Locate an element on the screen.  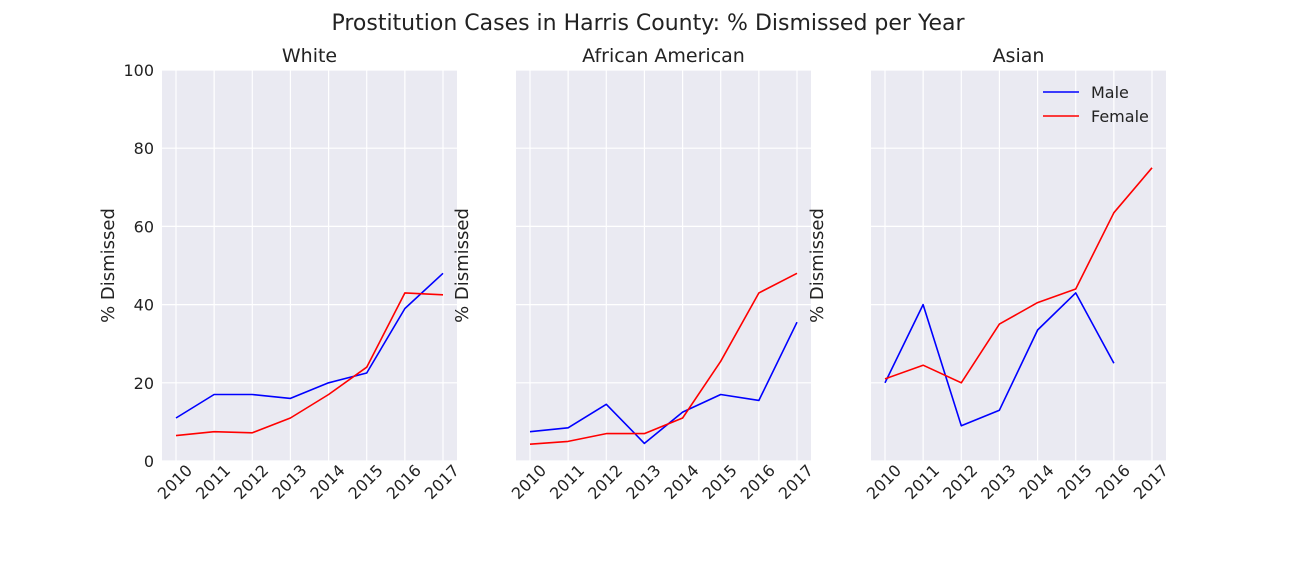
legend-label-male: Male is located at coordinates (1110, 92).